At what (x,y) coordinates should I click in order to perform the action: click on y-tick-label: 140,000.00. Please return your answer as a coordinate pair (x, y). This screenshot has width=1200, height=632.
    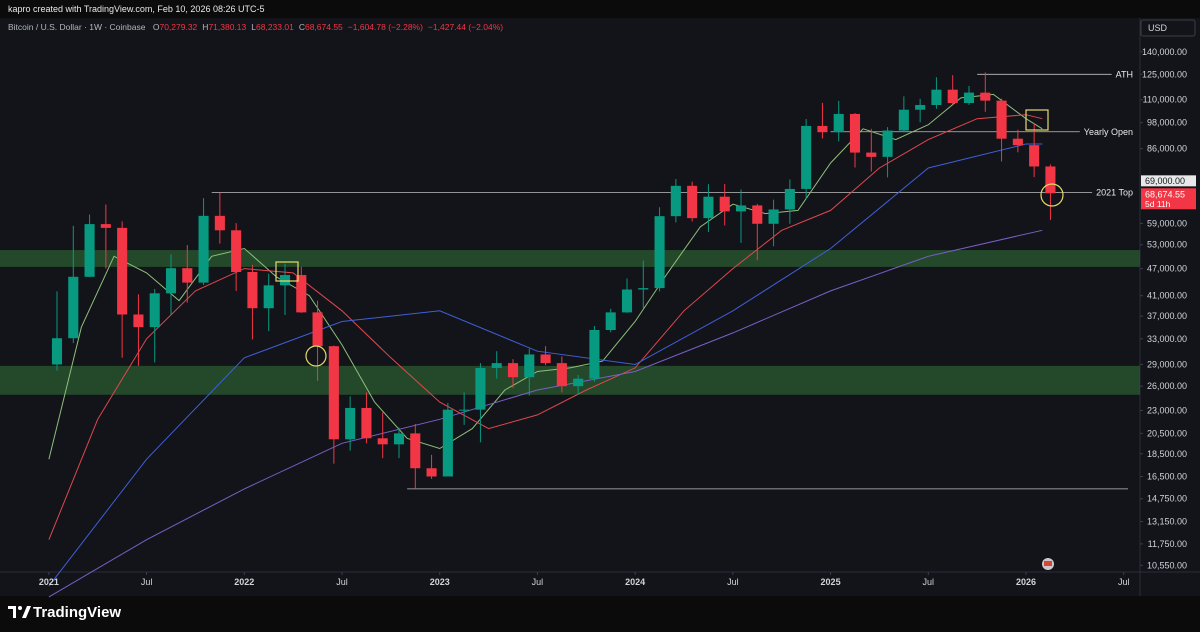
    Looking at the image, I should click on (1164, 52).